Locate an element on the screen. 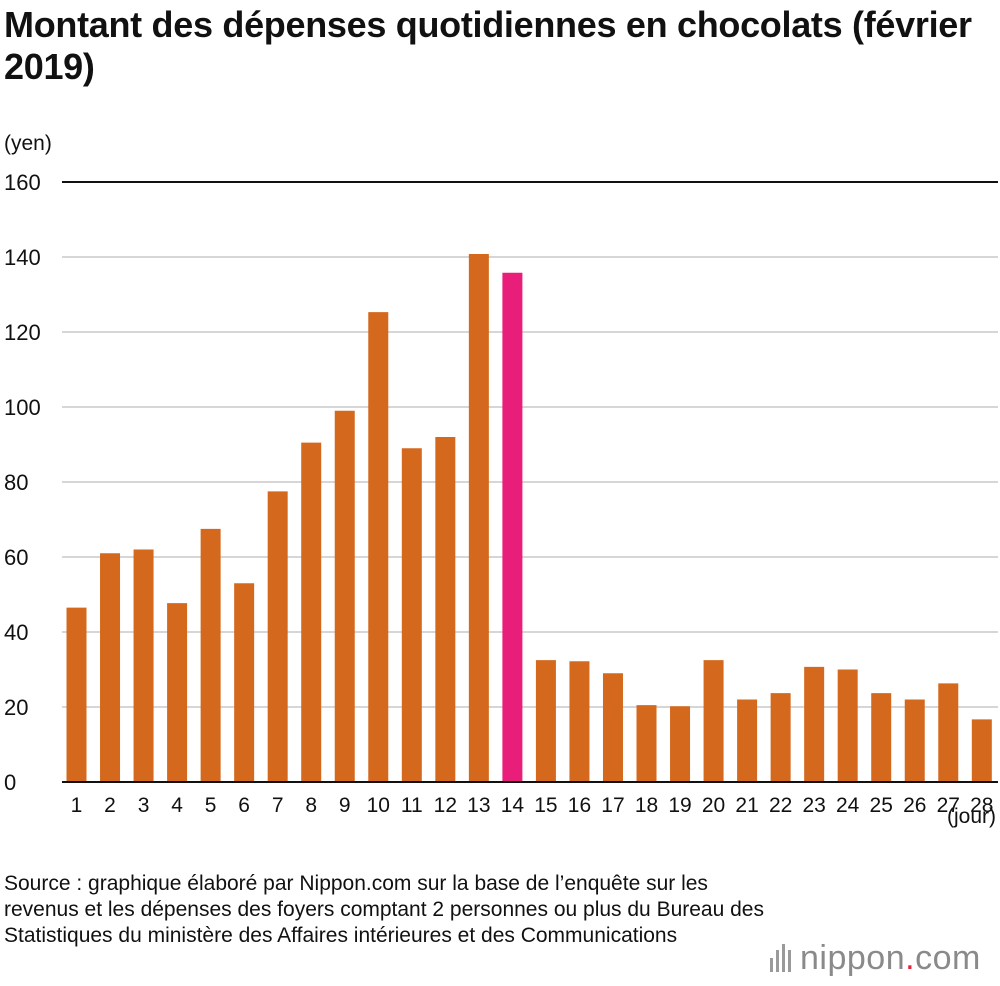 The image size is (1000, 986). y-tick-label-140: 140 is located at coordinates (22, 257).